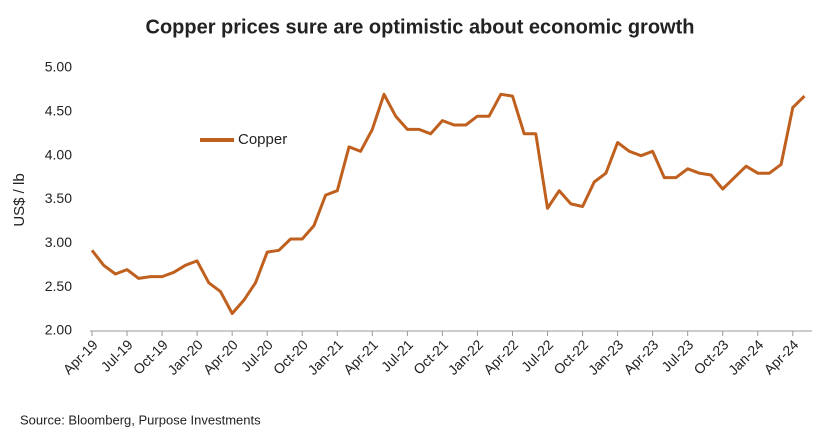 This screenshot has width=830, height=442. Describe the element at coordinates (58, 286) in the screenshot. I see `y-tick-label: 2.50` at that location.